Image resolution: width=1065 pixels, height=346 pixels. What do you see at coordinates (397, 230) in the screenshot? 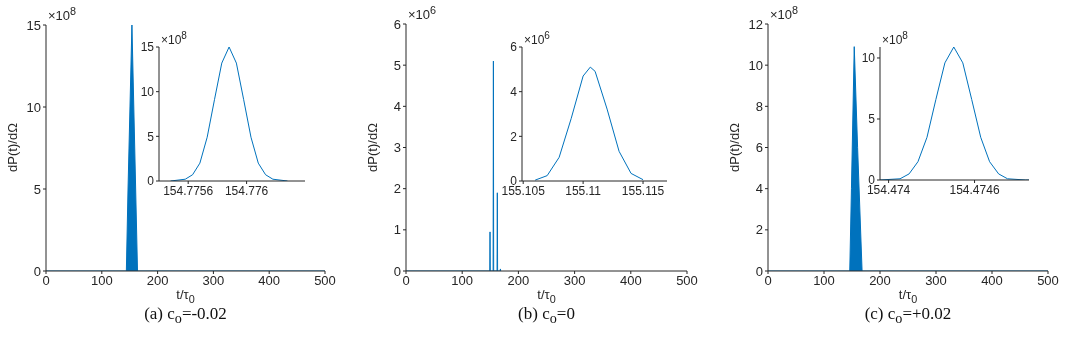
I see `y-tick-label: 1` at bounding box center [397, 230].